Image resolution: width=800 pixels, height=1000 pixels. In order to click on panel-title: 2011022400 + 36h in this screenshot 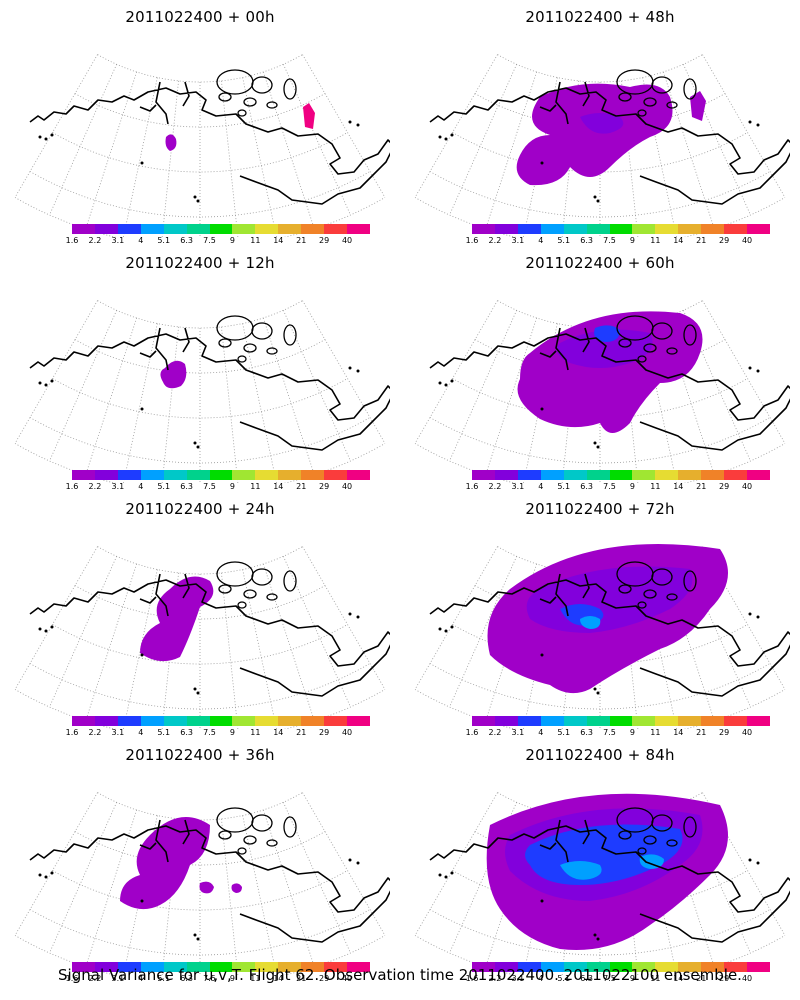, I will do `click(200, 755)`.